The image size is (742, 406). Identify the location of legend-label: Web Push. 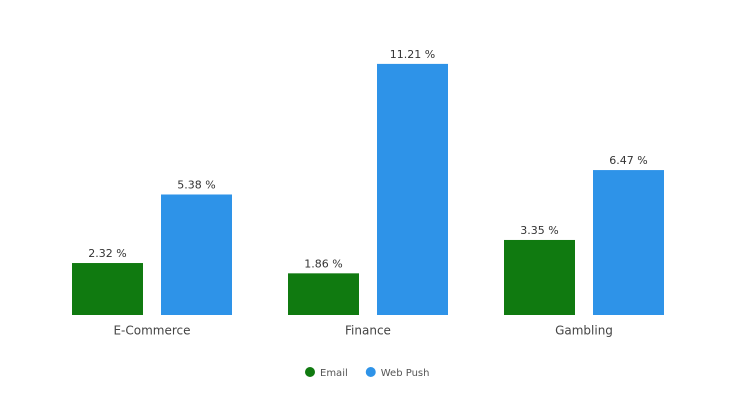
(405, 373).